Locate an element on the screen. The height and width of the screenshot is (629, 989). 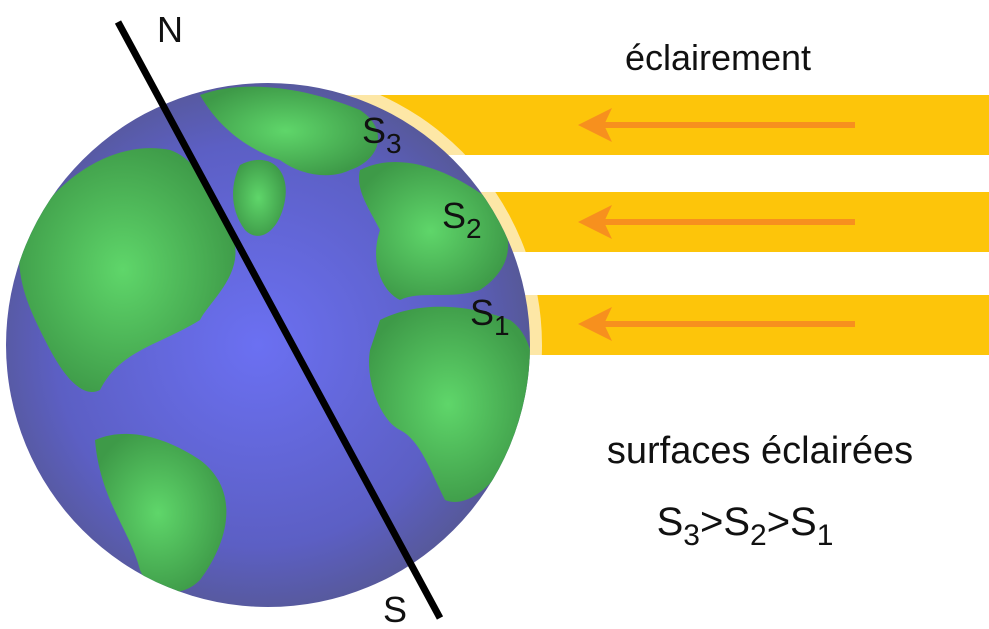
north-label: N is located at coordinates (170, 29).